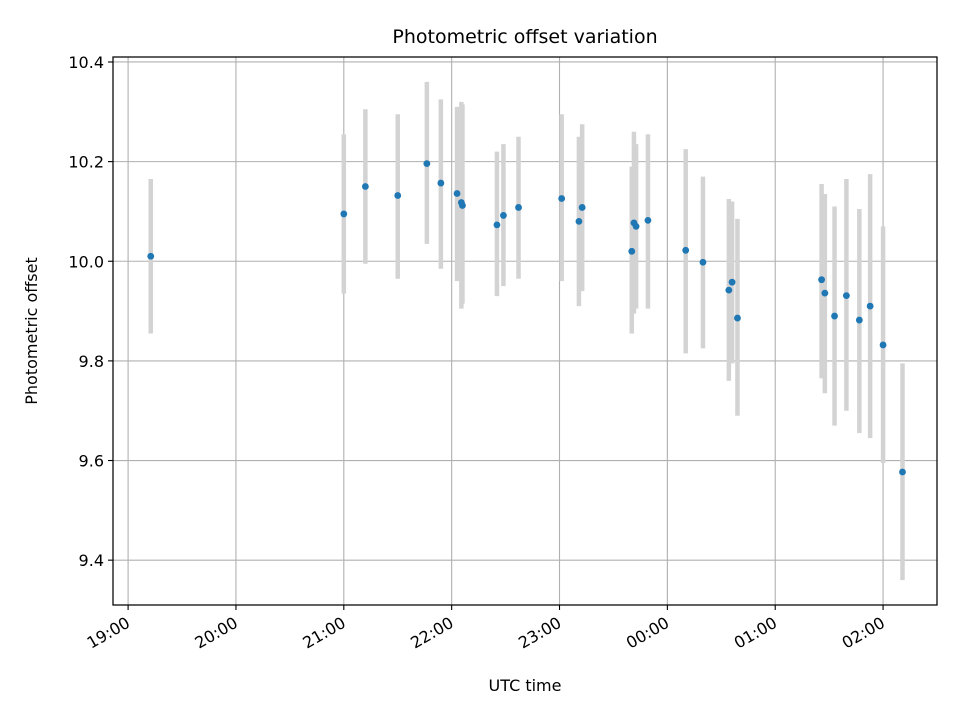  I want to click on y-axis-ticks: 9.4 9.6 9.8 10.0 10.2 10.4, so click(90, 311).